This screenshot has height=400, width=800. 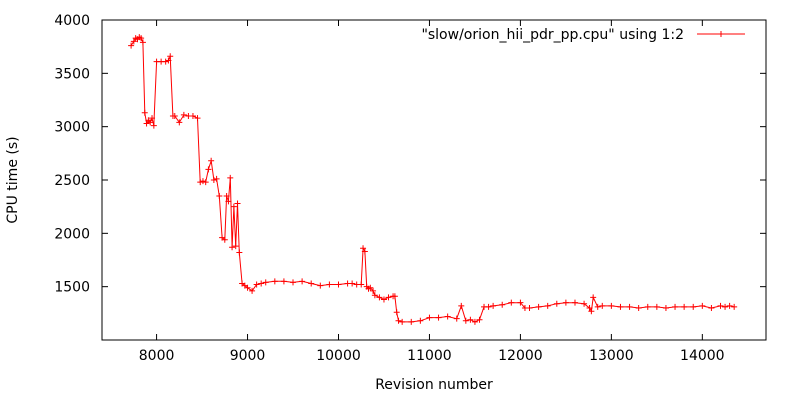 What do you see at coordinates (338, 356) in the screenshot?
I see `x-tick-label: 10000` at bounding box center [338, 356].